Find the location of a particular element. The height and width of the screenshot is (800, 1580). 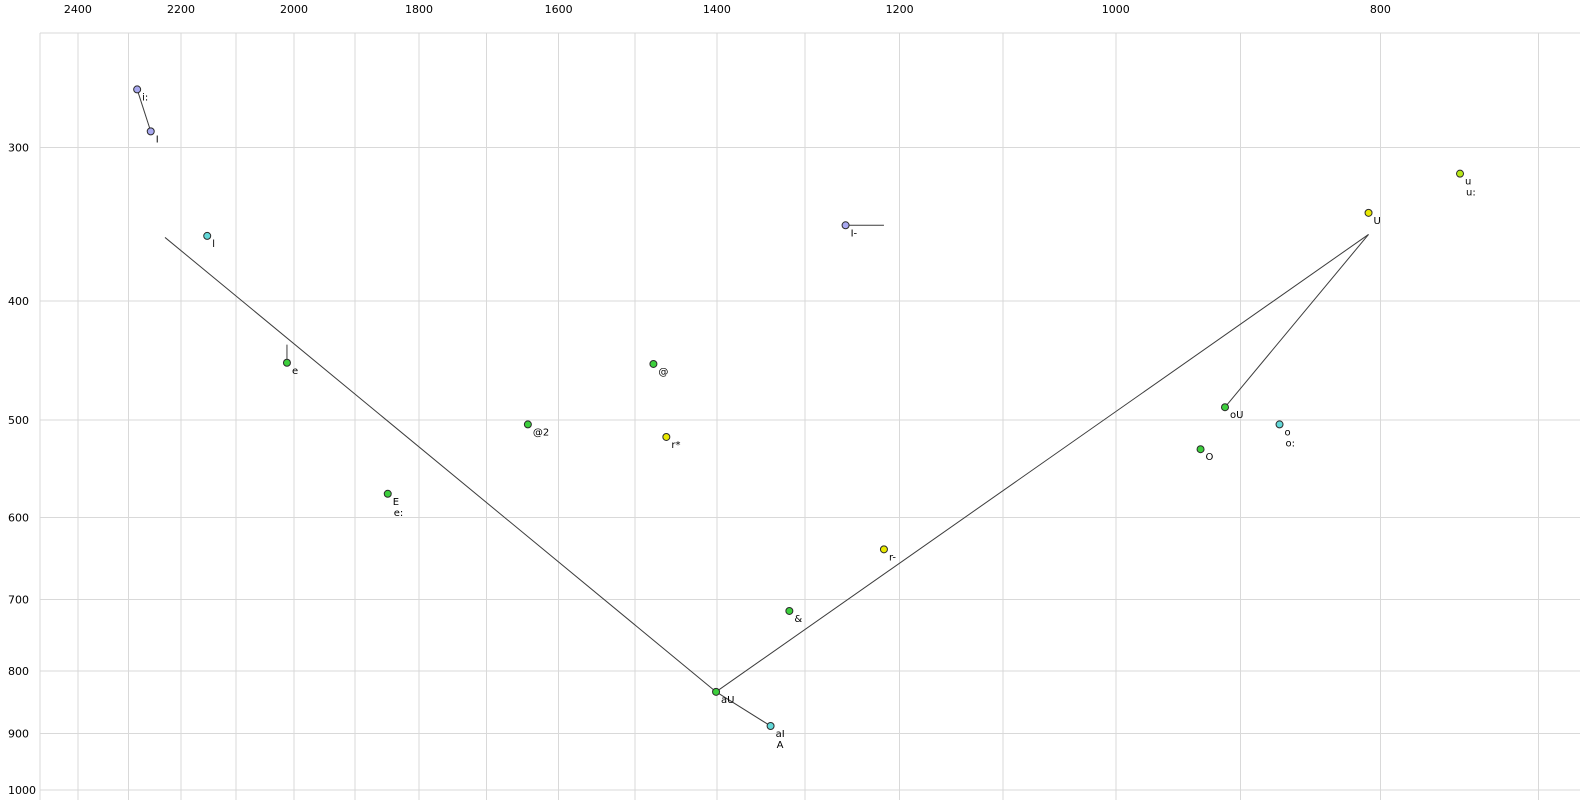

point-o is located at coordinates (1279, 424).